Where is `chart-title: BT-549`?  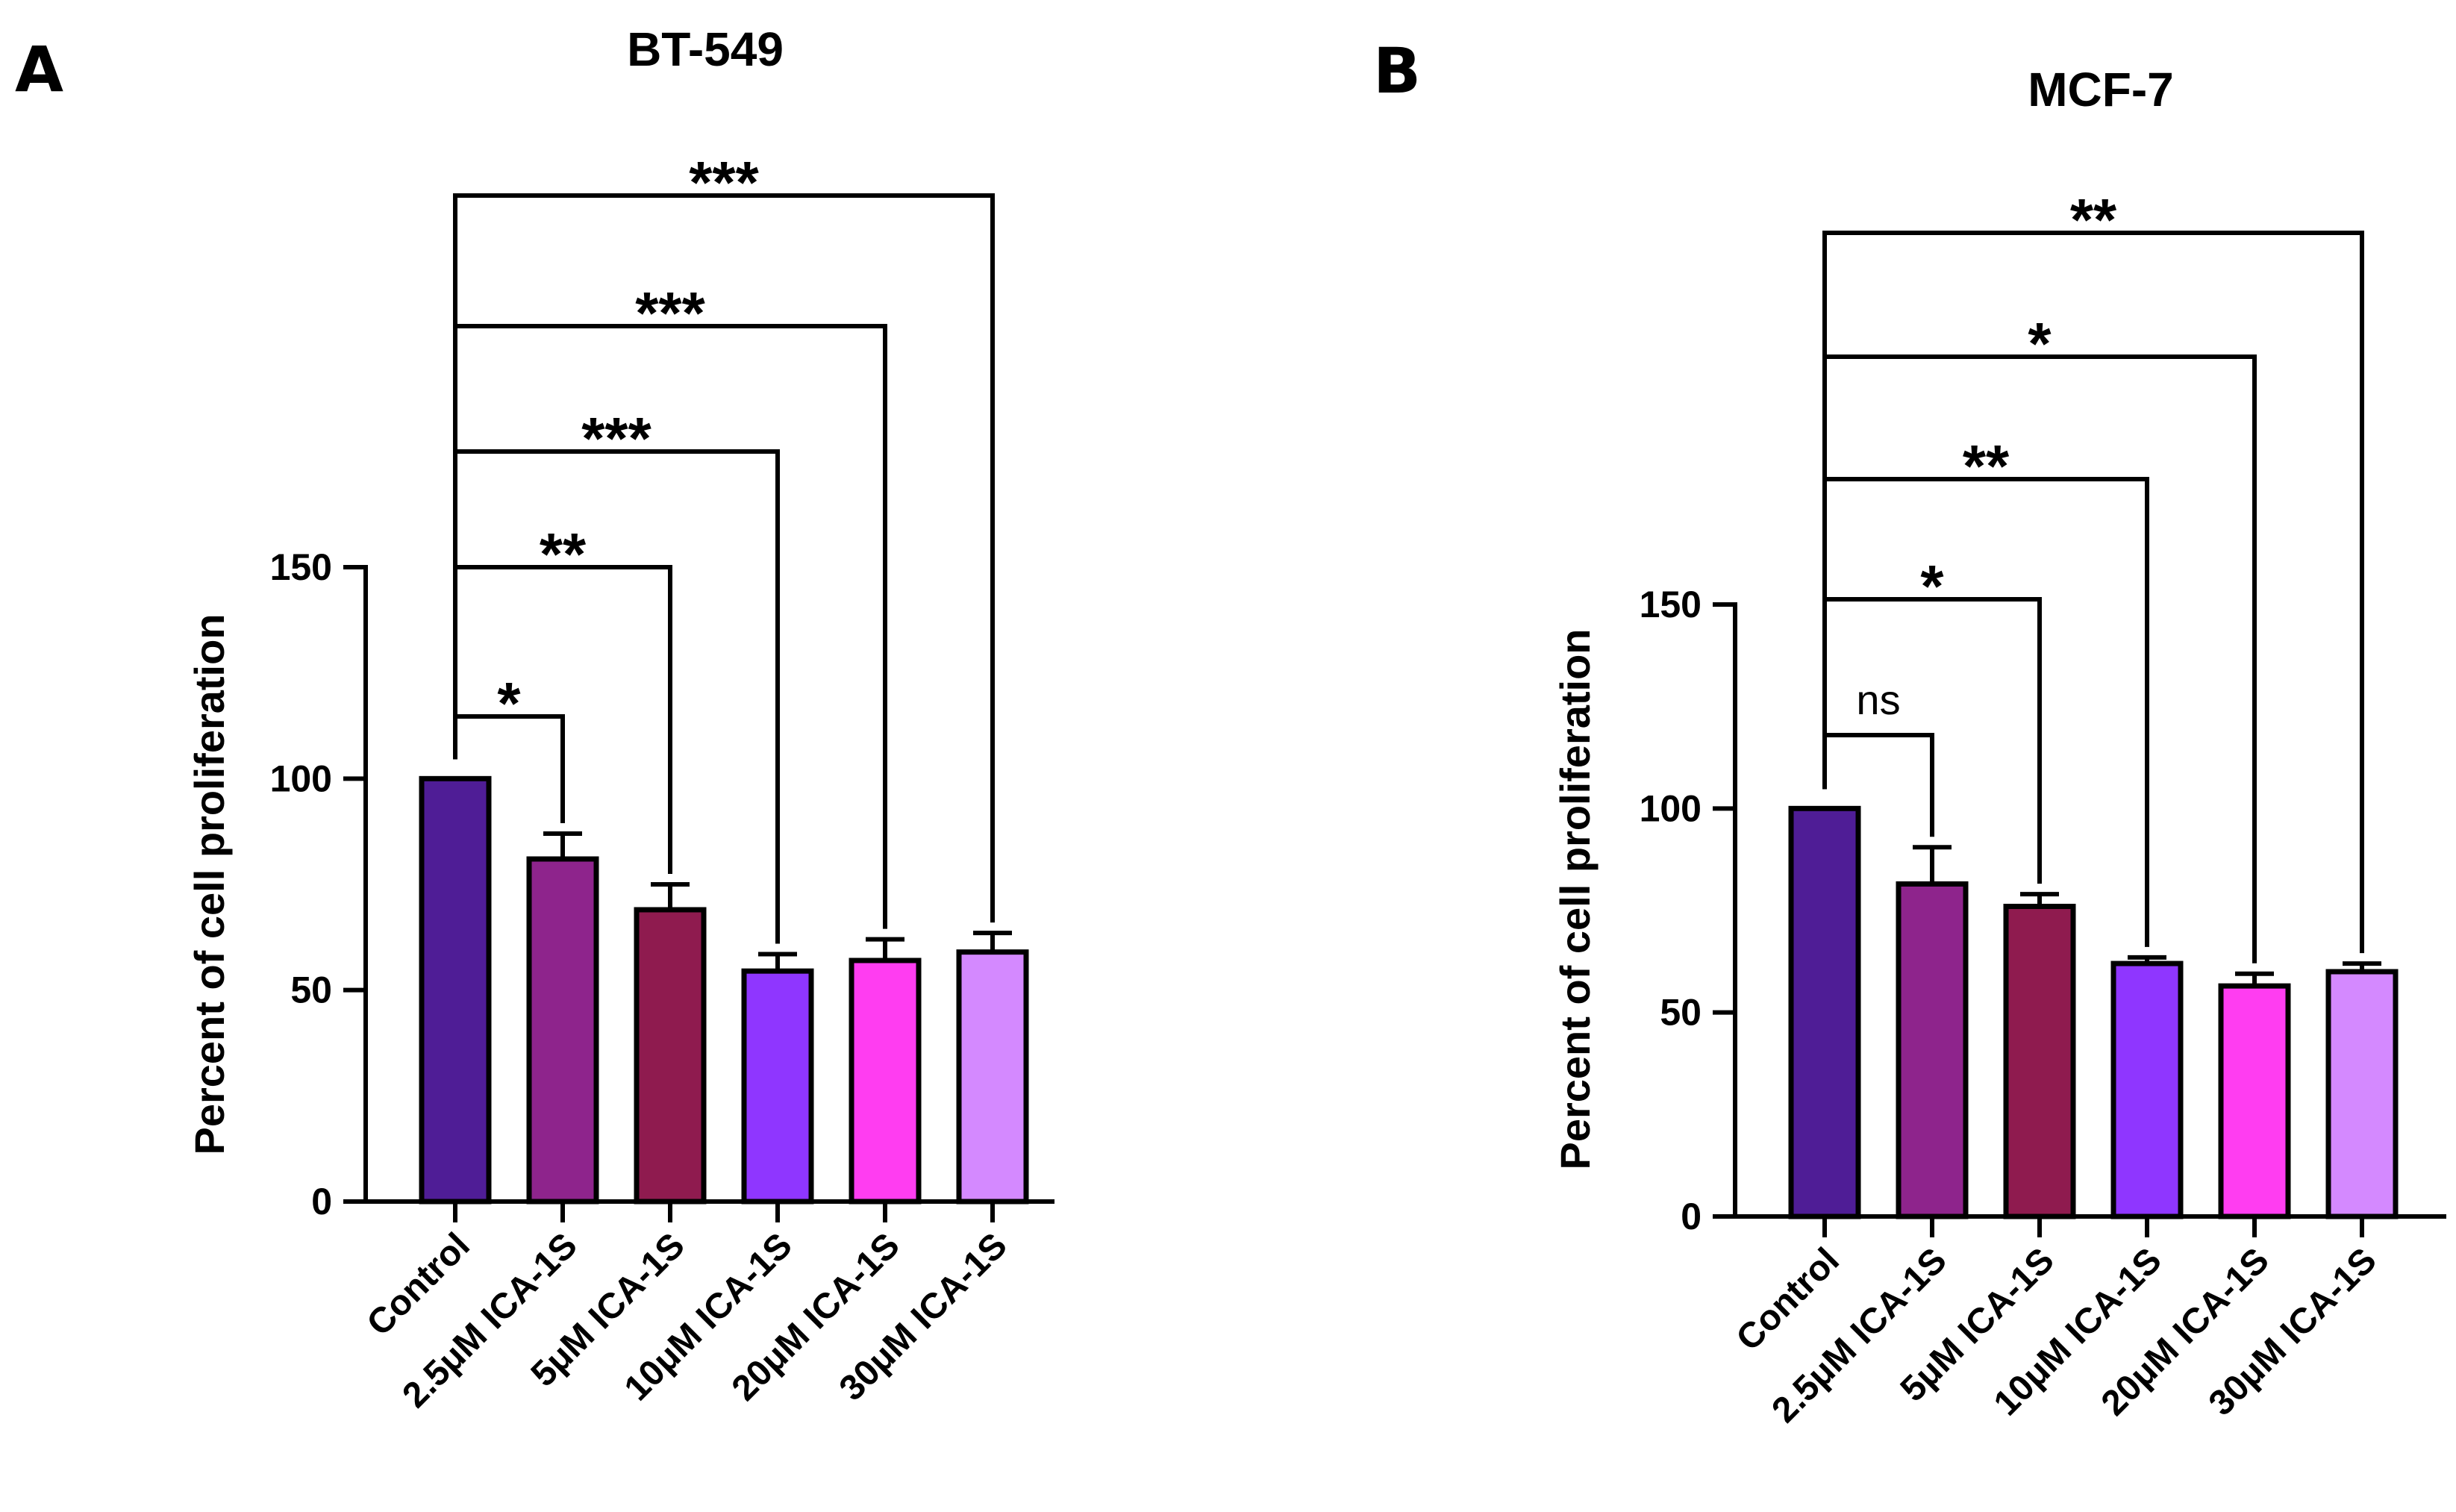
chart-title: BT-549 is located at coordinates (705, 49).